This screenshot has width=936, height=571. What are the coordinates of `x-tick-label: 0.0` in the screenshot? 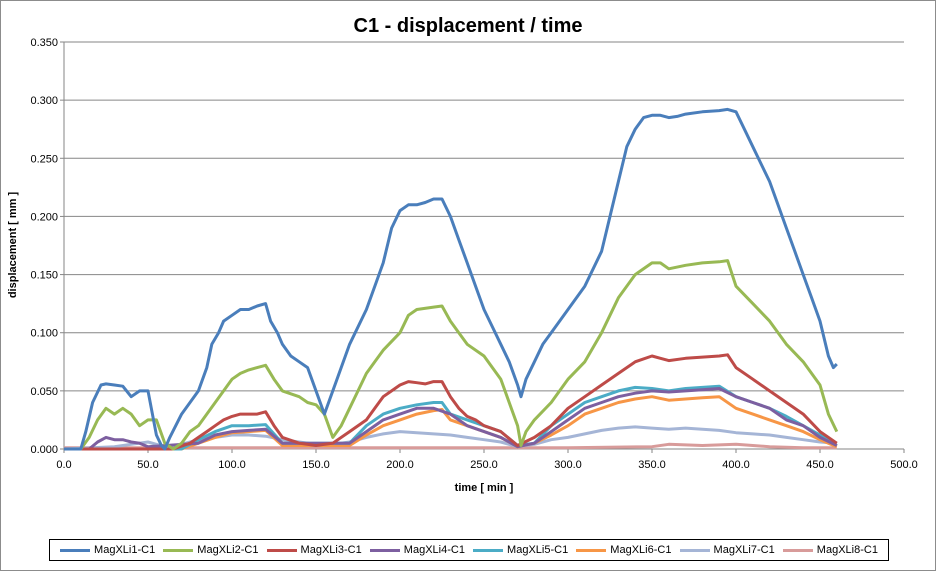 It's located at (63, 465).